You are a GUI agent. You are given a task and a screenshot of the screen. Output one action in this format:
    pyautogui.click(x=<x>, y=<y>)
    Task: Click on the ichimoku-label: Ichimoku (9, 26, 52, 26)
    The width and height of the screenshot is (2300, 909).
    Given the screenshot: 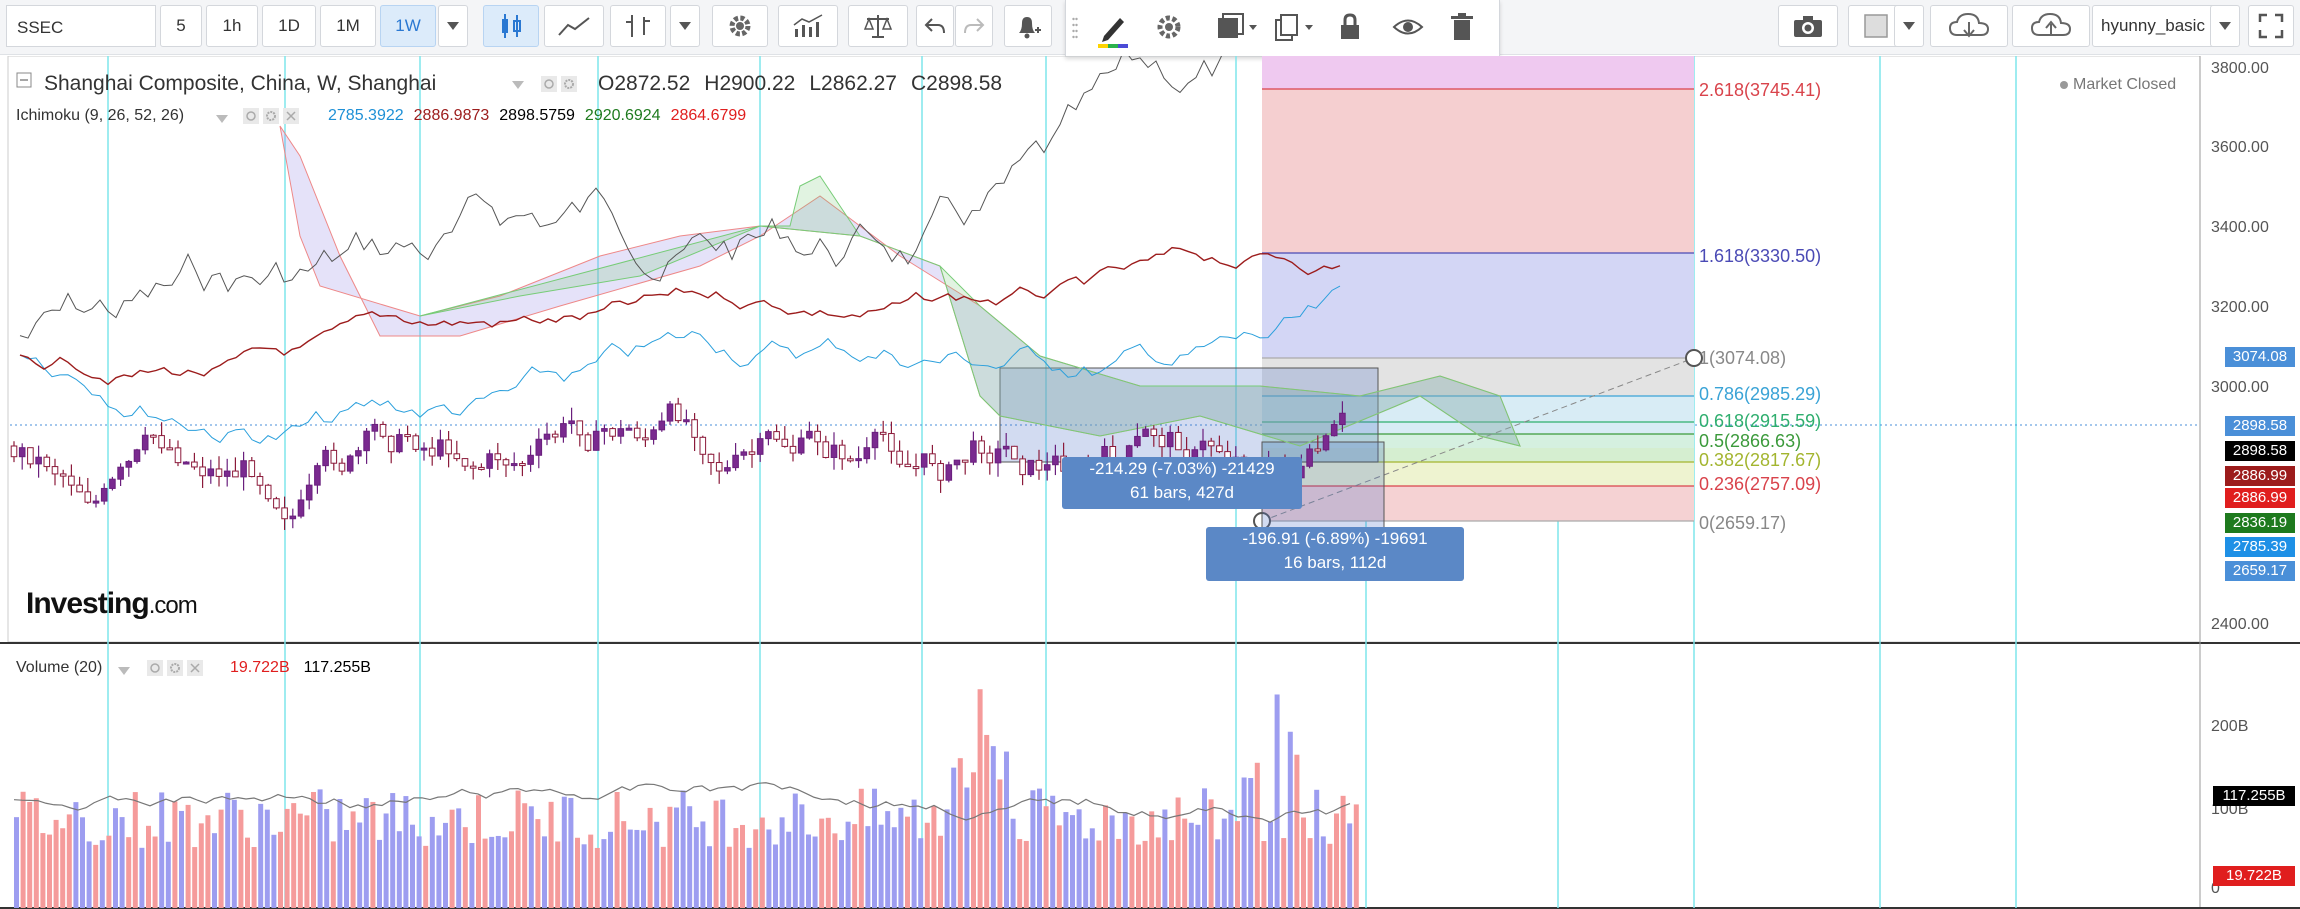 What is the action you would take?
    pyautogui.click(x=100, y=115)
    